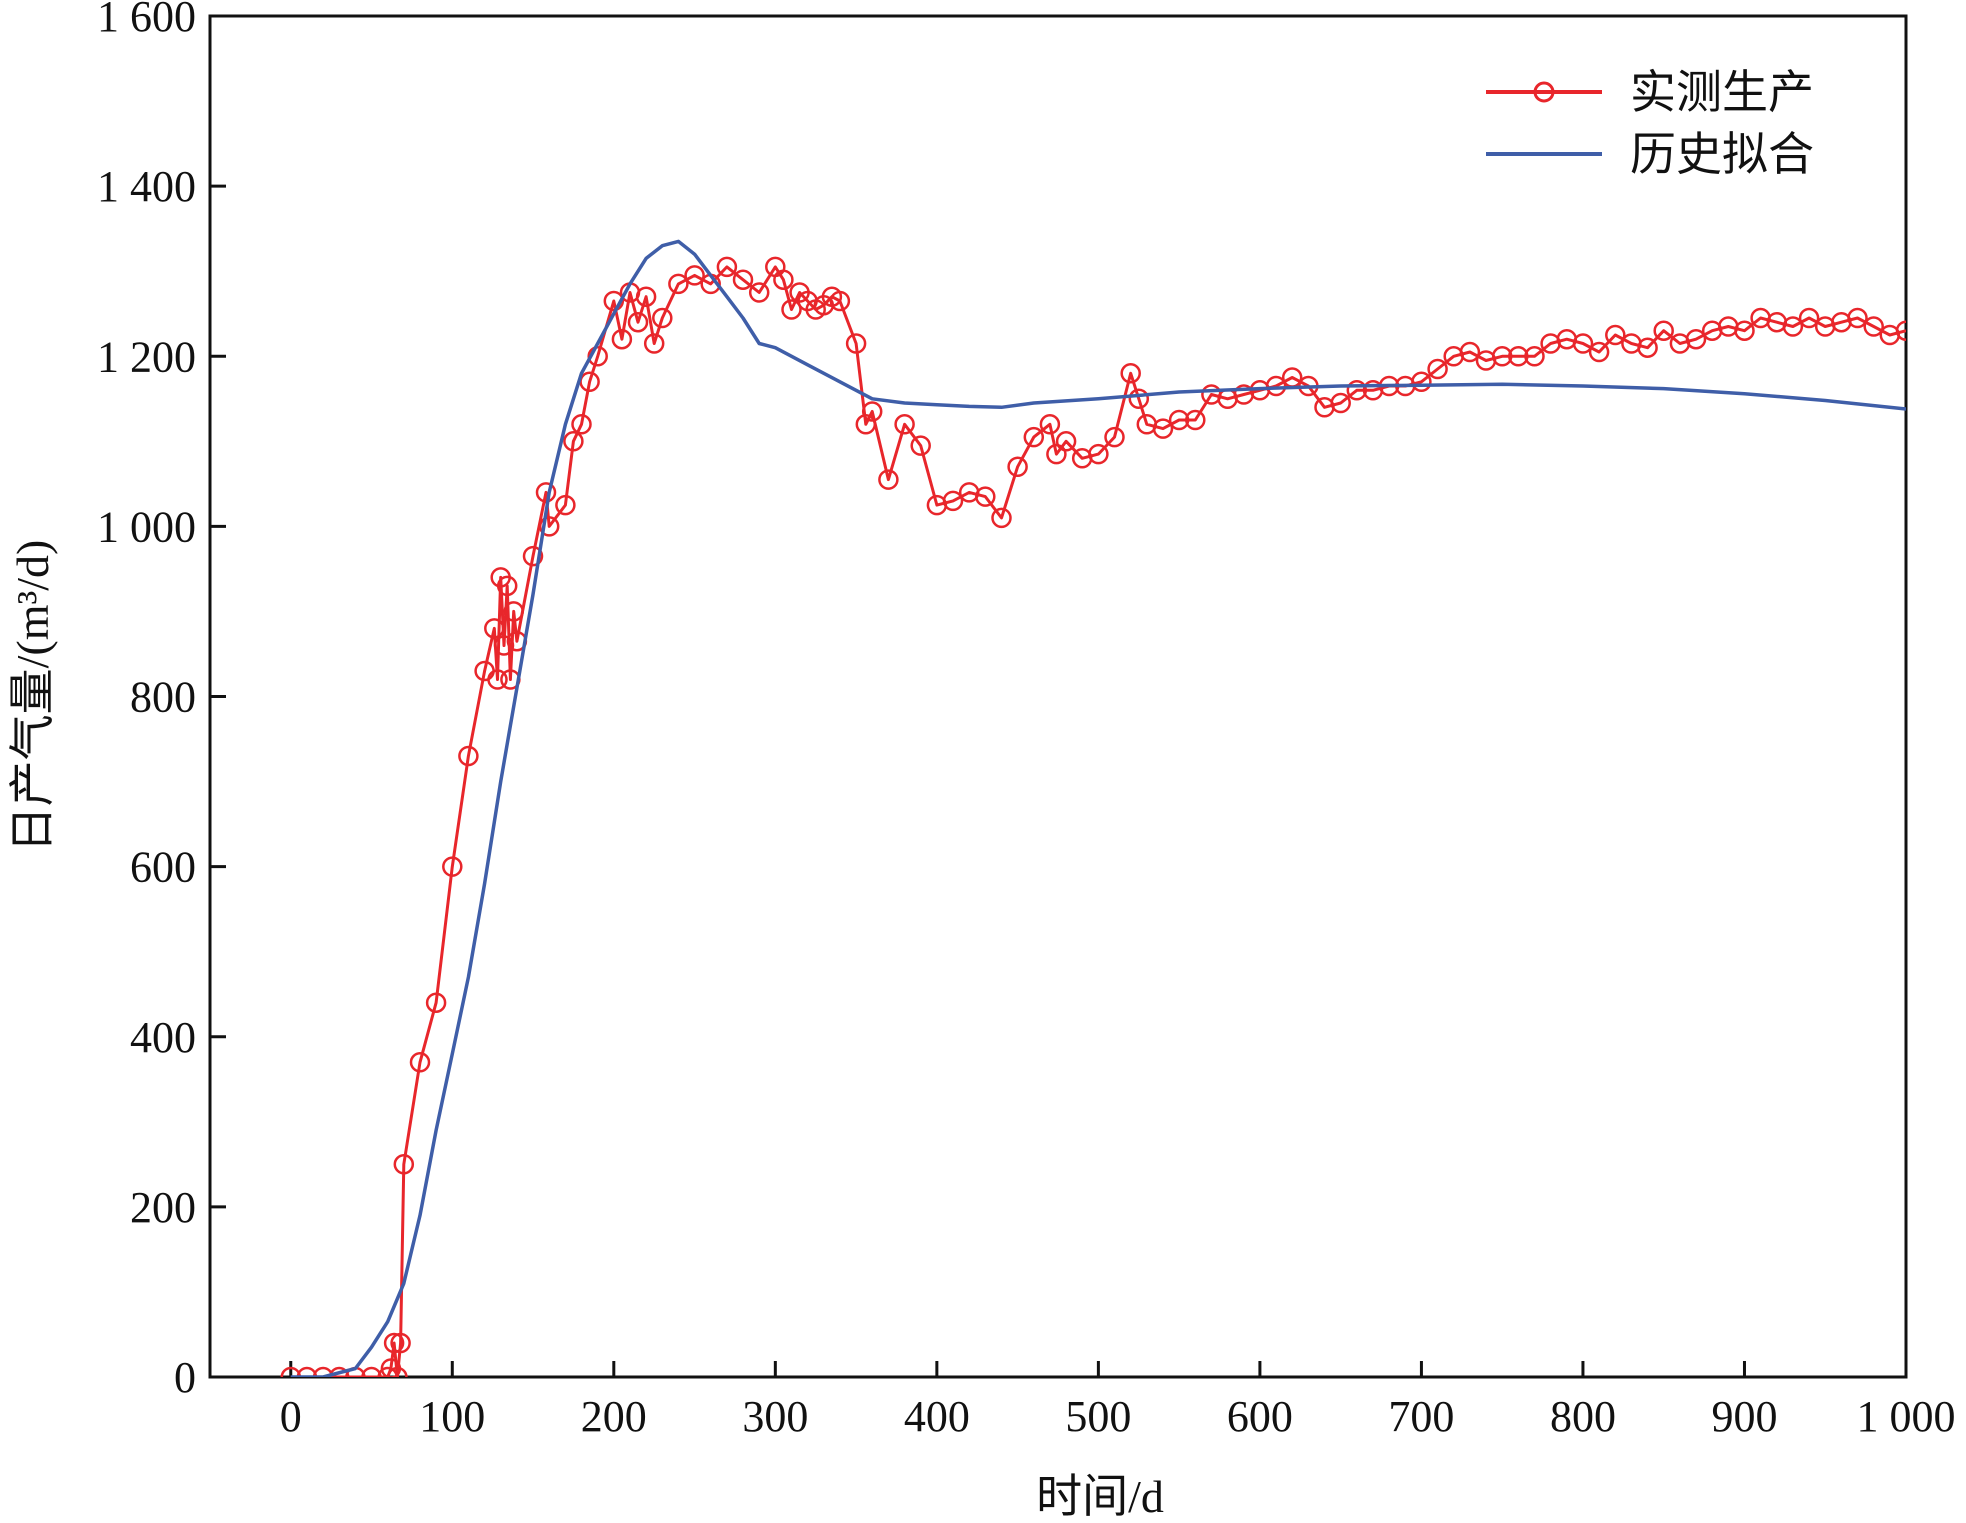 Image resolution: width=1966 pixels, height=1523 pixels. Describe the element at coordinates (1421, 1416) in the screenshot. I see `x-tick-label: 700` at that location.